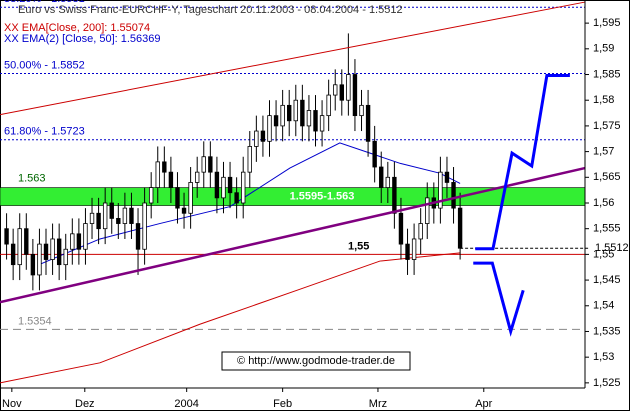 The width and height of the screenshot is (630, 411). I want to click on y-tick-label: 1,565, so click(607, 177).